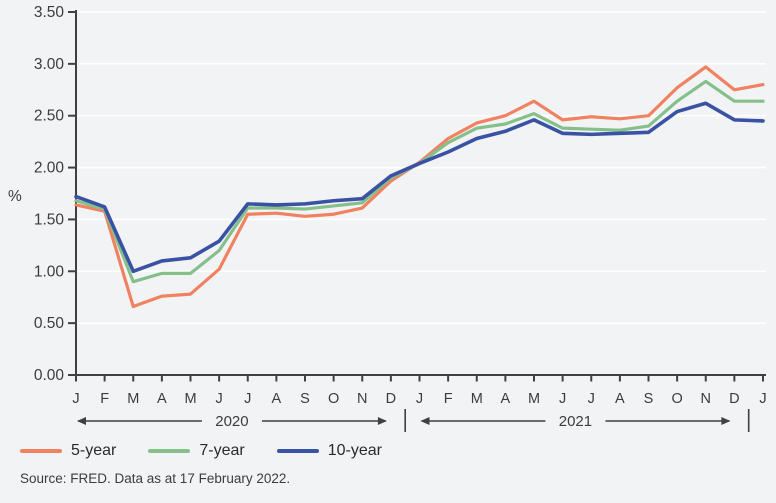  What do you see at coordinates (222, 450) in the screenshot?
I see `legend-label-7-year: 7-year` at bounding box center [222, 450].